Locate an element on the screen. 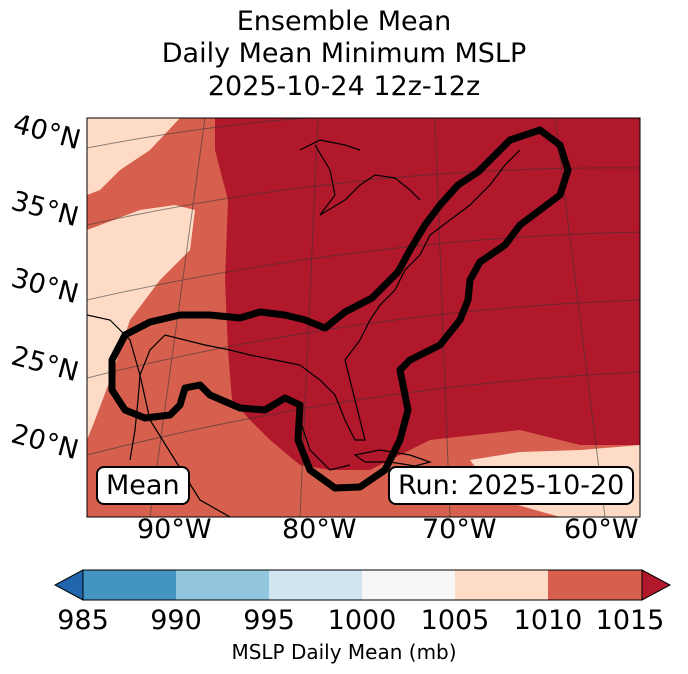 This screenshot has height=674, width=688. mslp-region-1005-southwest is located at coordinates (141, 322).